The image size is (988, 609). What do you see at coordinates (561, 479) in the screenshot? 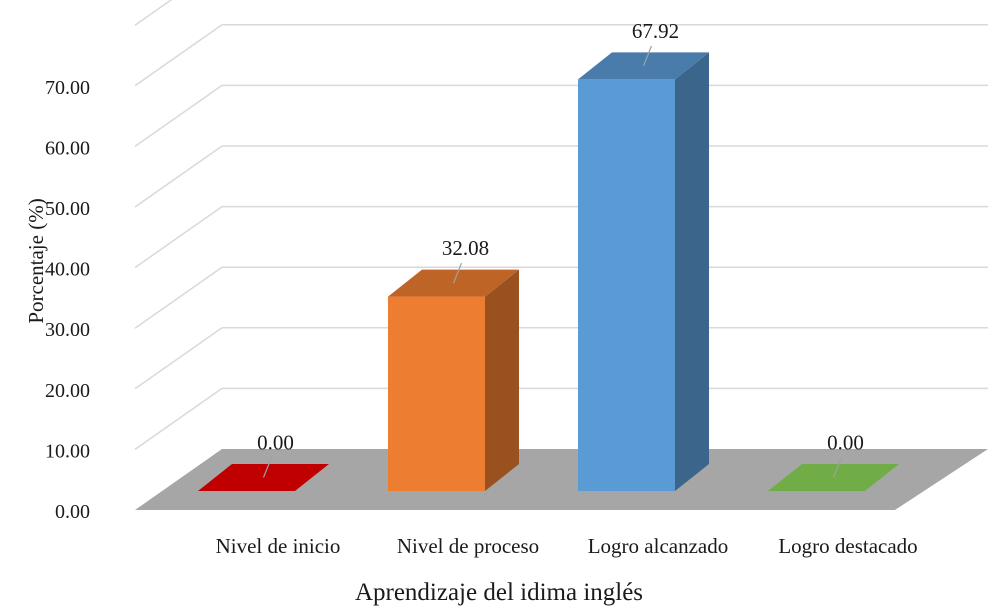
I see `chart-floor` at bounding box center [561, 479].